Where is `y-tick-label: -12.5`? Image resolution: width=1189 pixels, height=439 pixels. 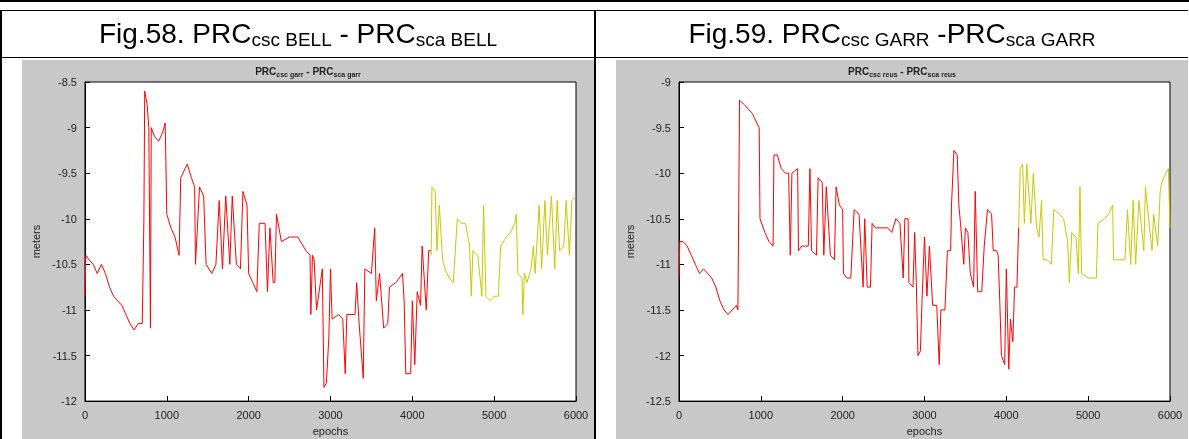 y-tick-label: -12.5 is located at coordinates (658, 401).